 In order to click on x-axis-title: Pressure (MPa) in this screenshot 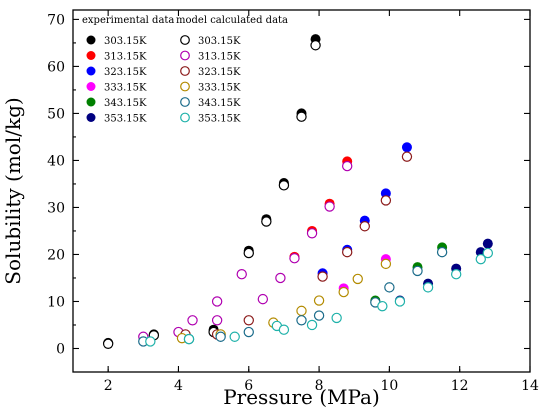, I will do `click(301, 397)`.